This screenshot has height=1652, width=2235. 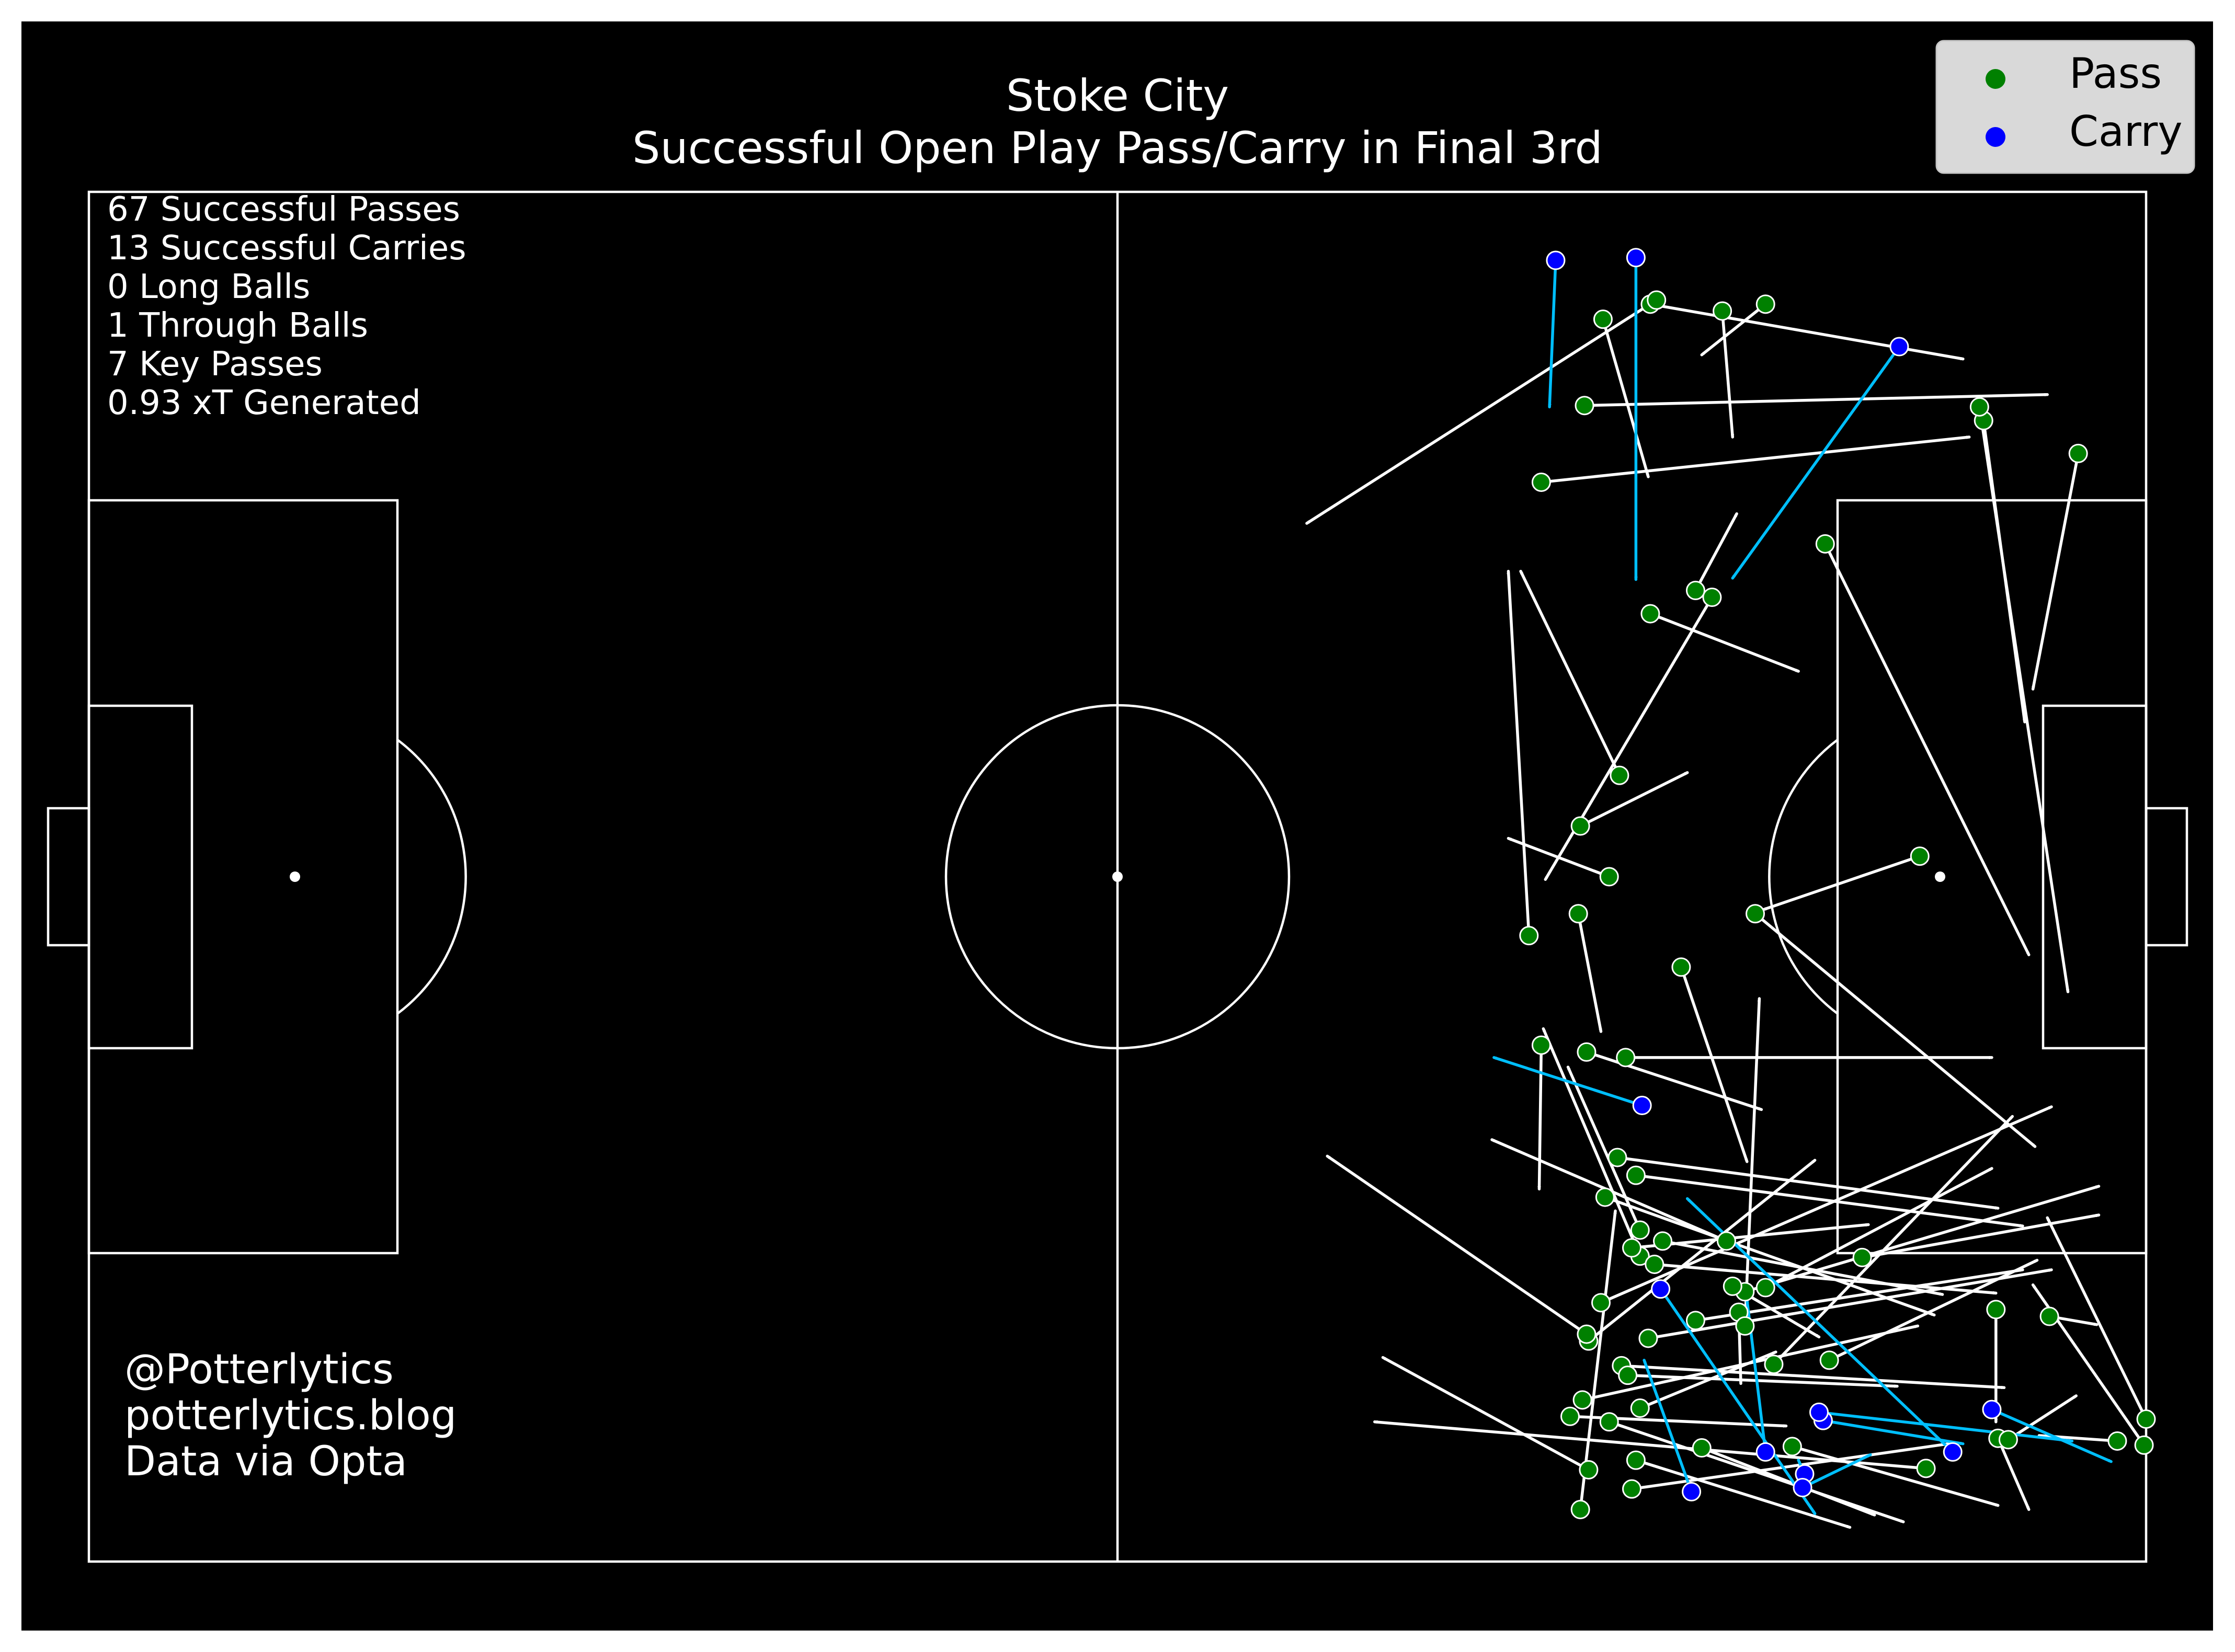 What do you see at coordinates (266, 1461) in the screenshot?
I see `credit-source: Data via Opta` at bounding box center [266, 1461].